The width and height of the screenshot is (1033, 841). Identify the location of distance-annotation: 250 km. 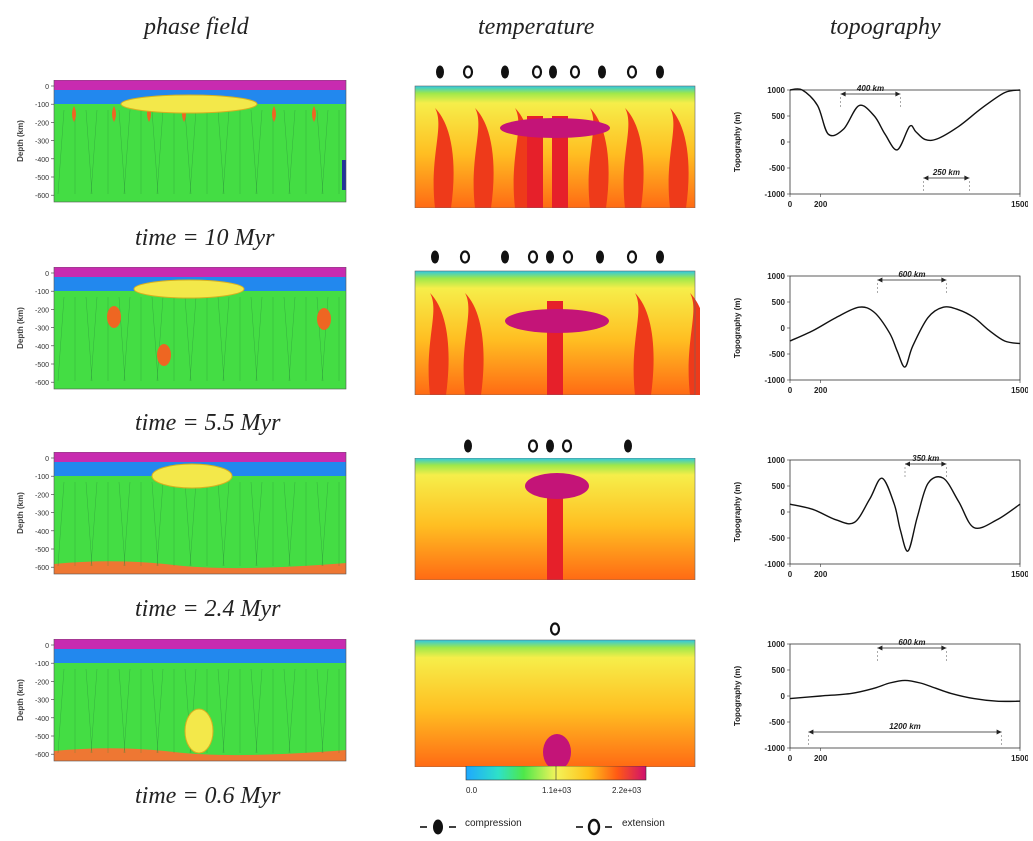
(946, 172).